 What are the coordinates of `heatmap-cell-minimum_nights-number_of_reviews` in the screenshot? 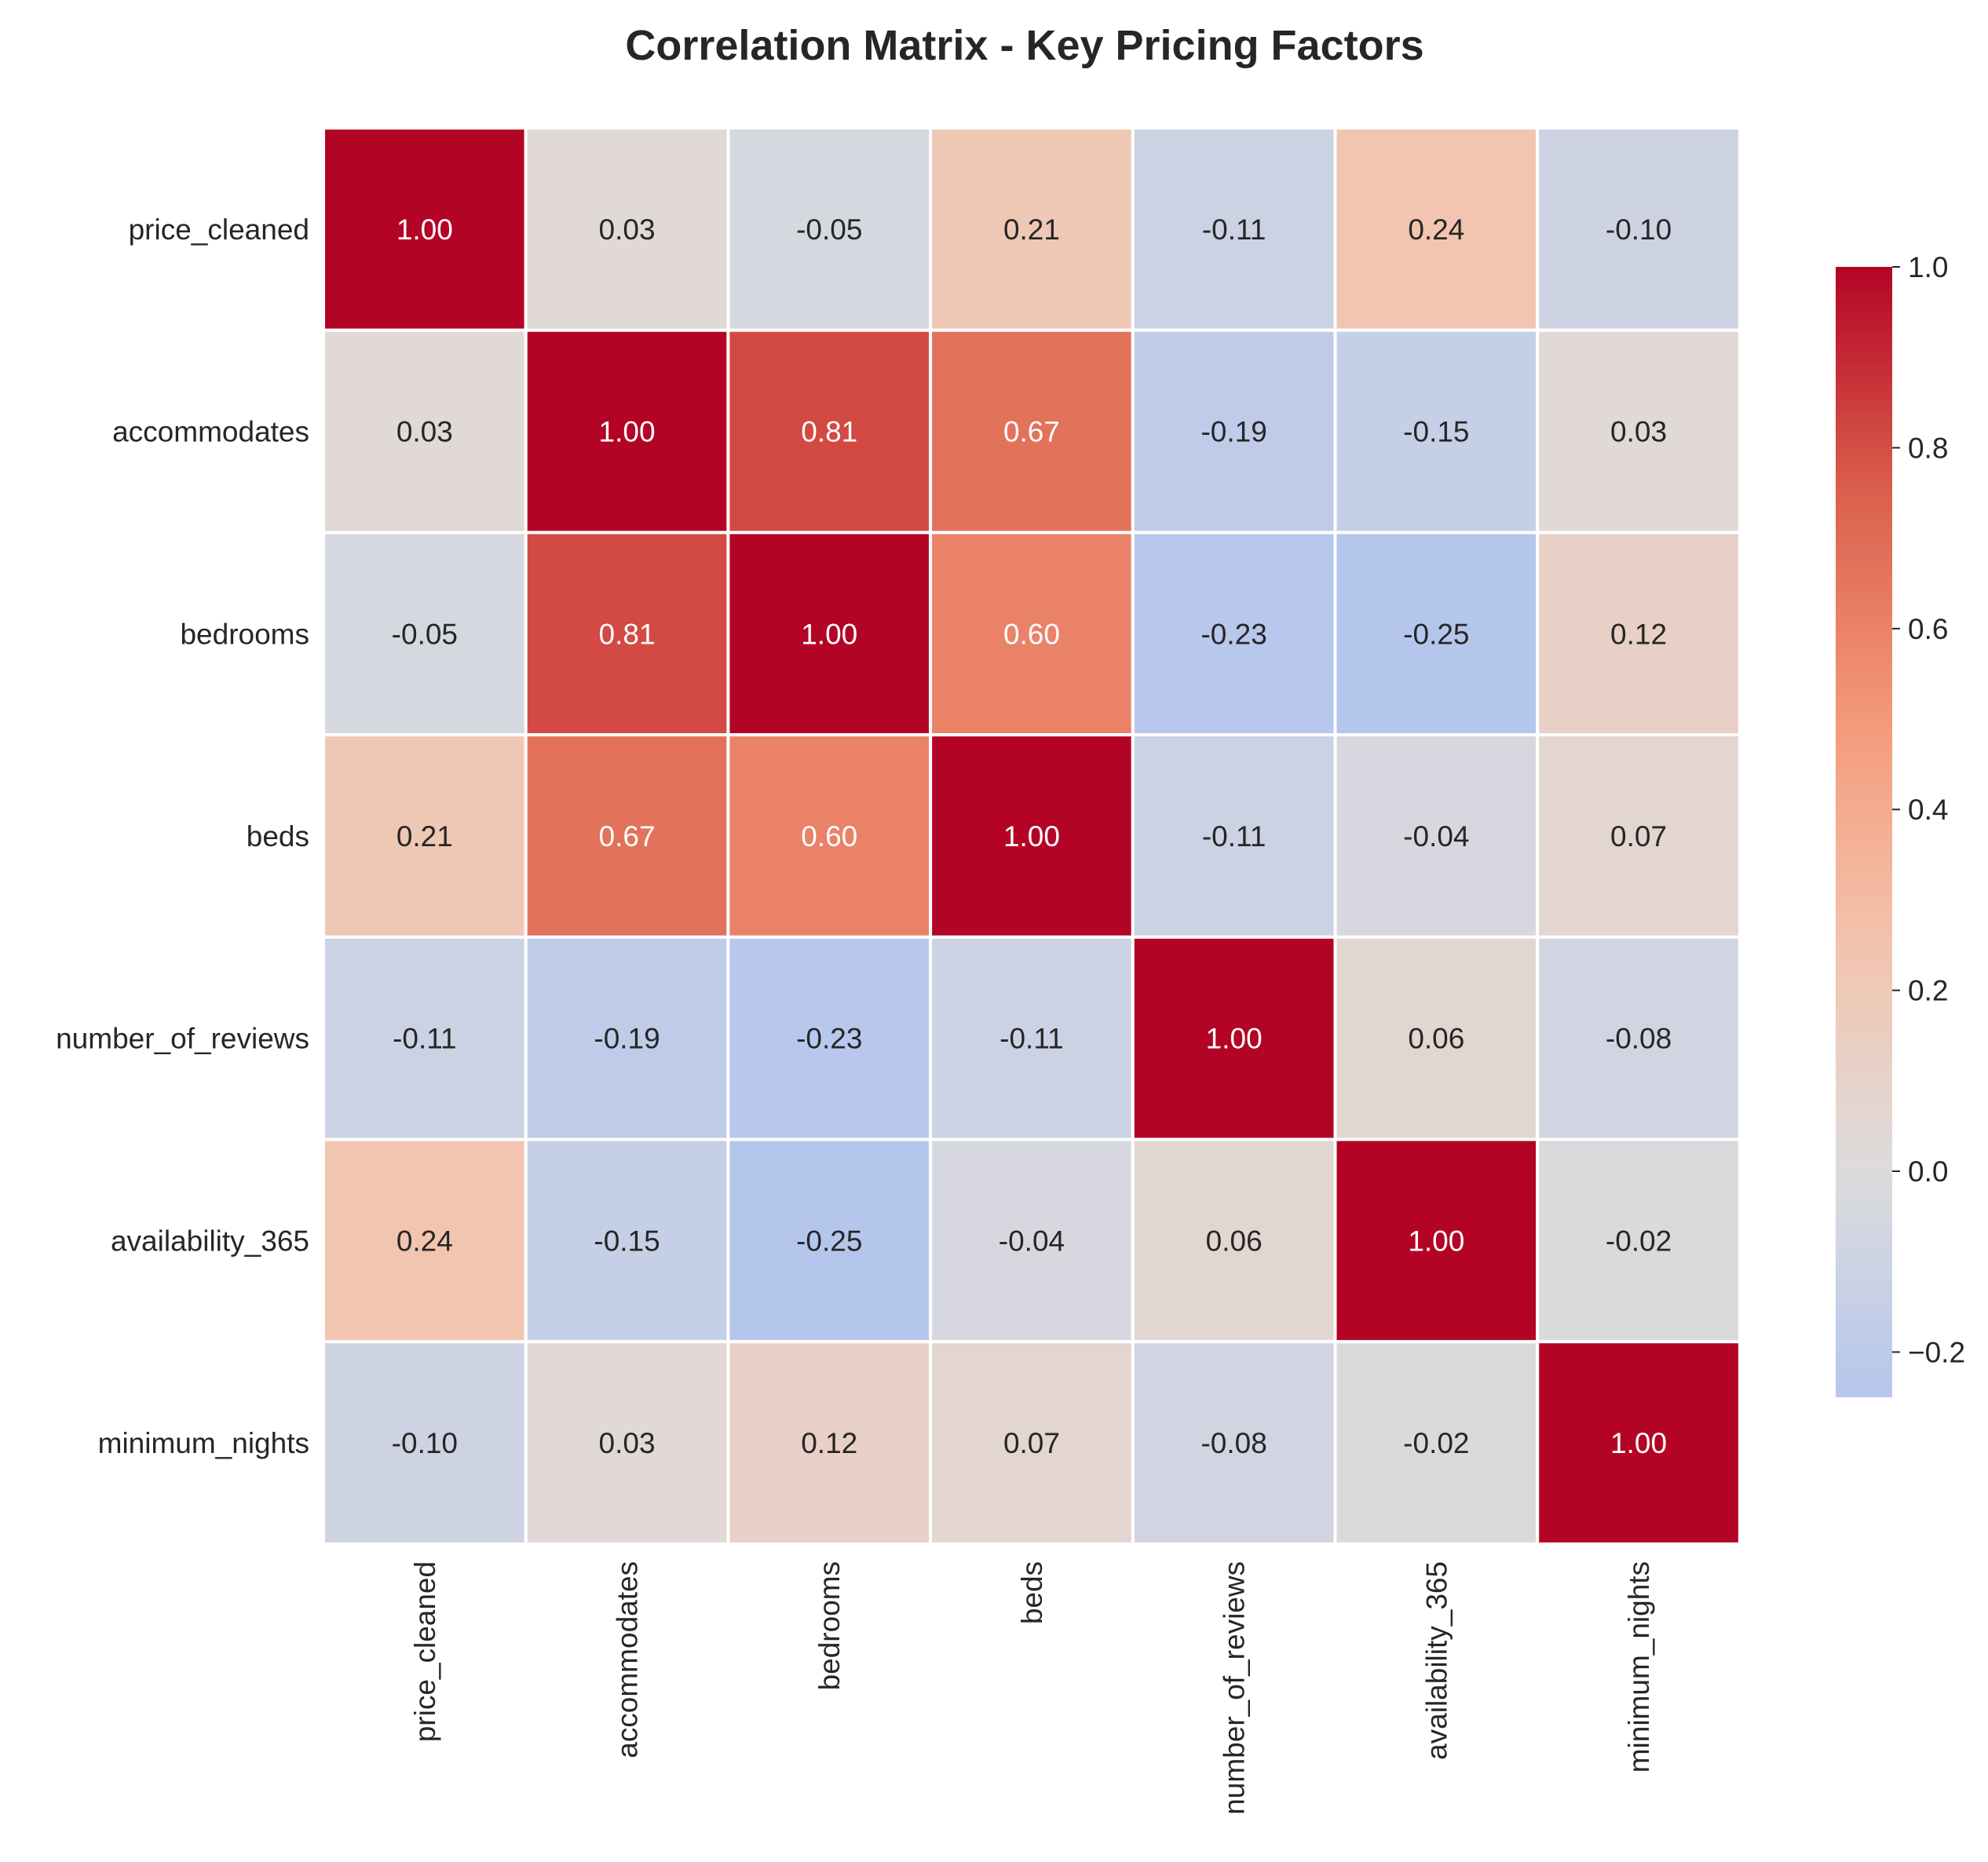 It's located at (1234, 1443).